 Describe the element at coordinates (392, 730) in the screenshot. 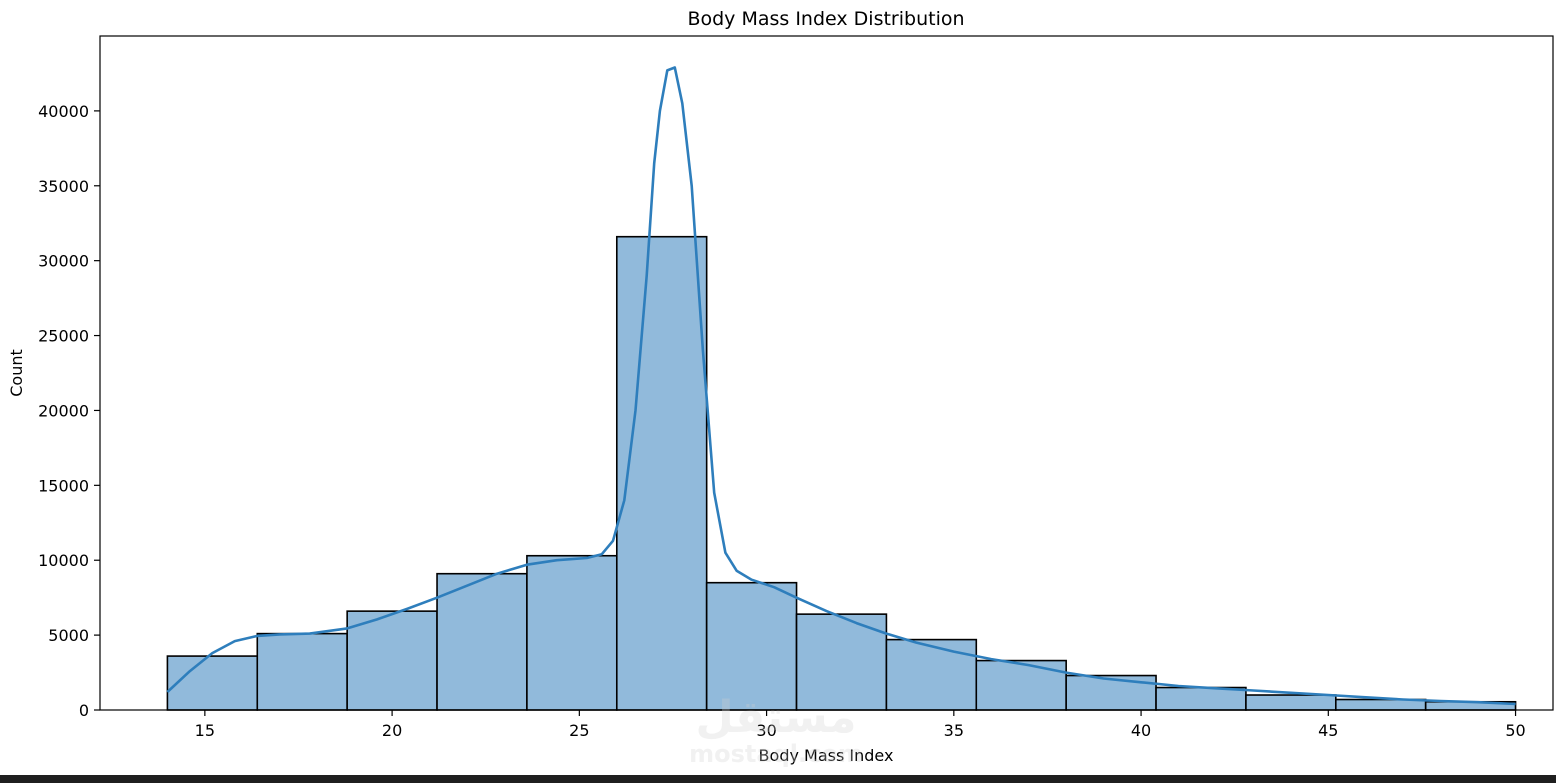

I see `x-tick-label: 20` at that location.